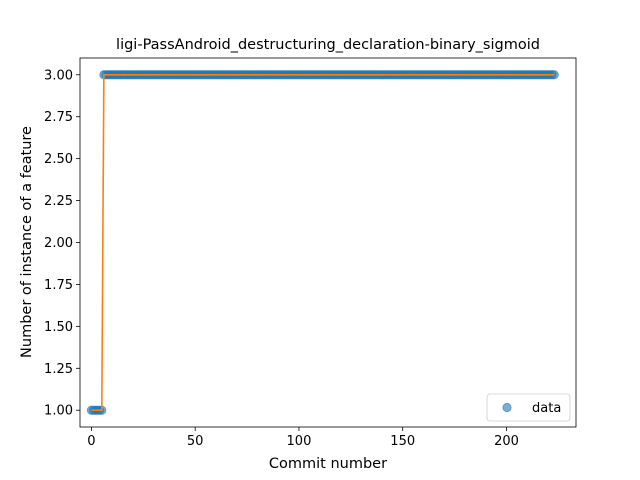  Describe the element at coordinates (58, 159) in the screenshot. I see `y-tick-label: 2.50` at that location.